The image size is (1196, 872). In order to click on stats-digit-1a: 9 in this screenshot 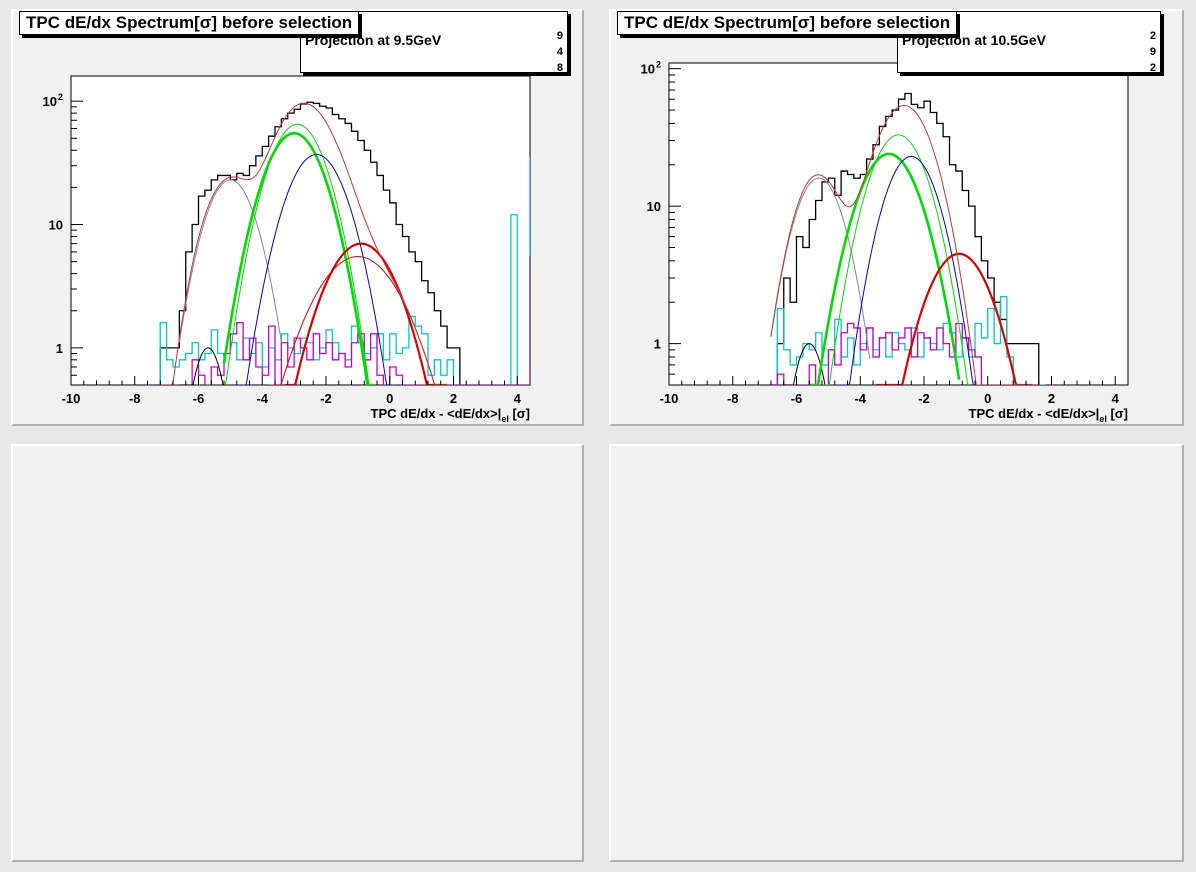, I will do `click(559, 36)`.